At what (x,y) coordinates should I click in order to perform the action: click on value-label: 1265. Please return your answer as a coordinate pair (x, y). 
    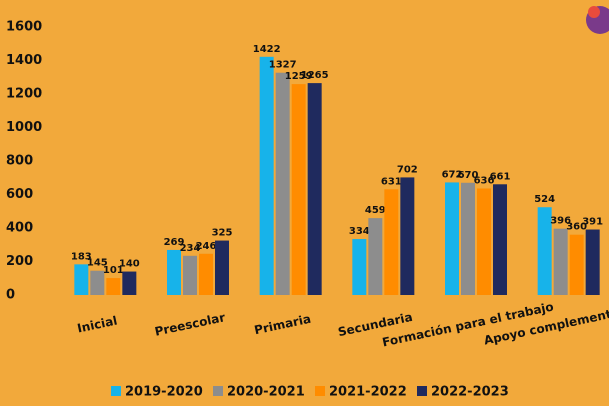
    Looking at the image, I should click on (315, 75).